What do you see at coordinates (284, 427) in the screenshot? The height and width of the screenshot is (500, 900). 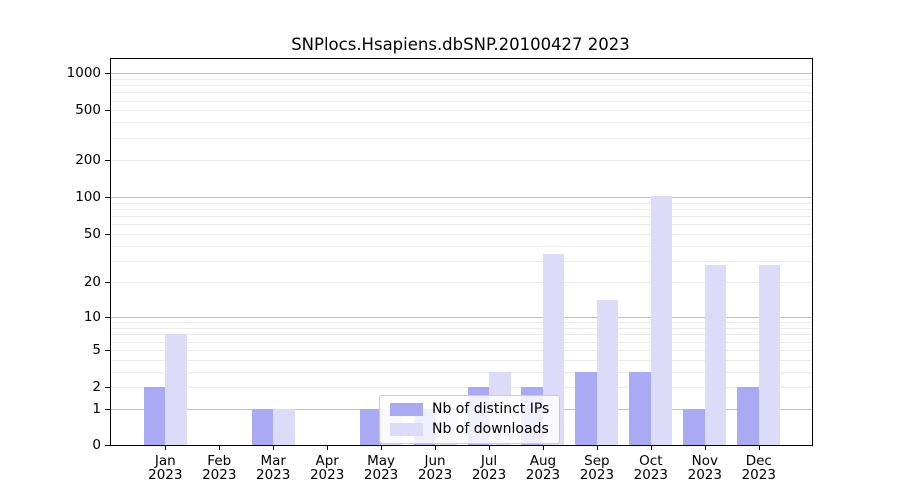 I see `bar-downloads-mar` at bounding box center [284, 427].